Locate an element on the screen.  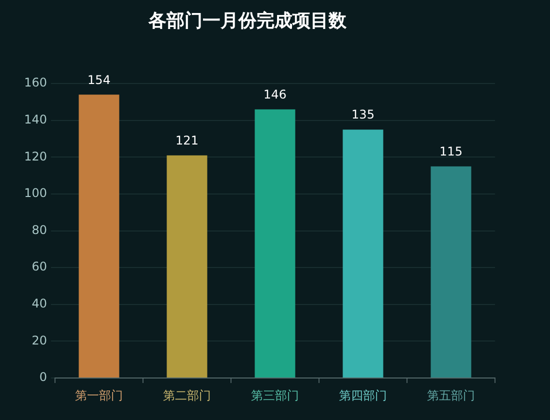
y-tick-label: 80 is located at coordinates (39, 229).